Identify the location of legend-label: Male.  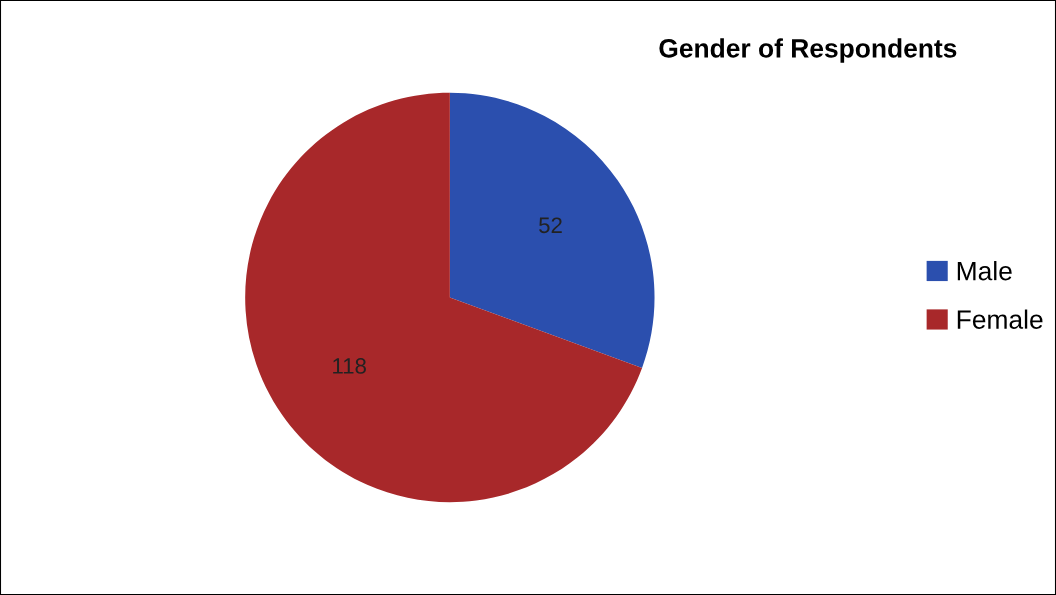
(984, 271).